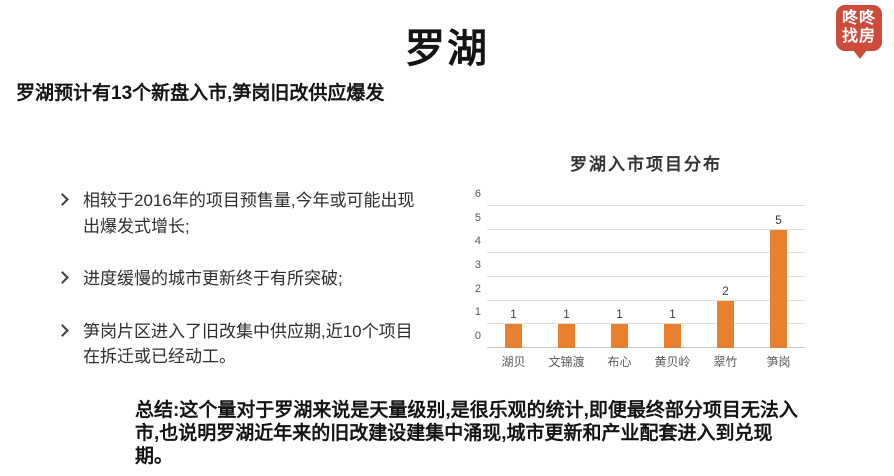  What do you see at coordinates (858, 18) in the screenshot?
I see `logo-text-line1: 咚咚` at bounding box center [858, 18].